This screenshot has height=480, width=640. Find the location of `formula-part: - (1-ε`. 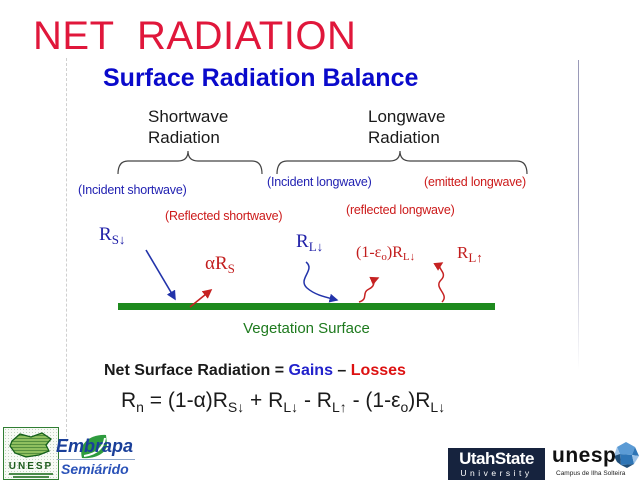

formula-part: - (1-ε is located at coordinates (373, 400).